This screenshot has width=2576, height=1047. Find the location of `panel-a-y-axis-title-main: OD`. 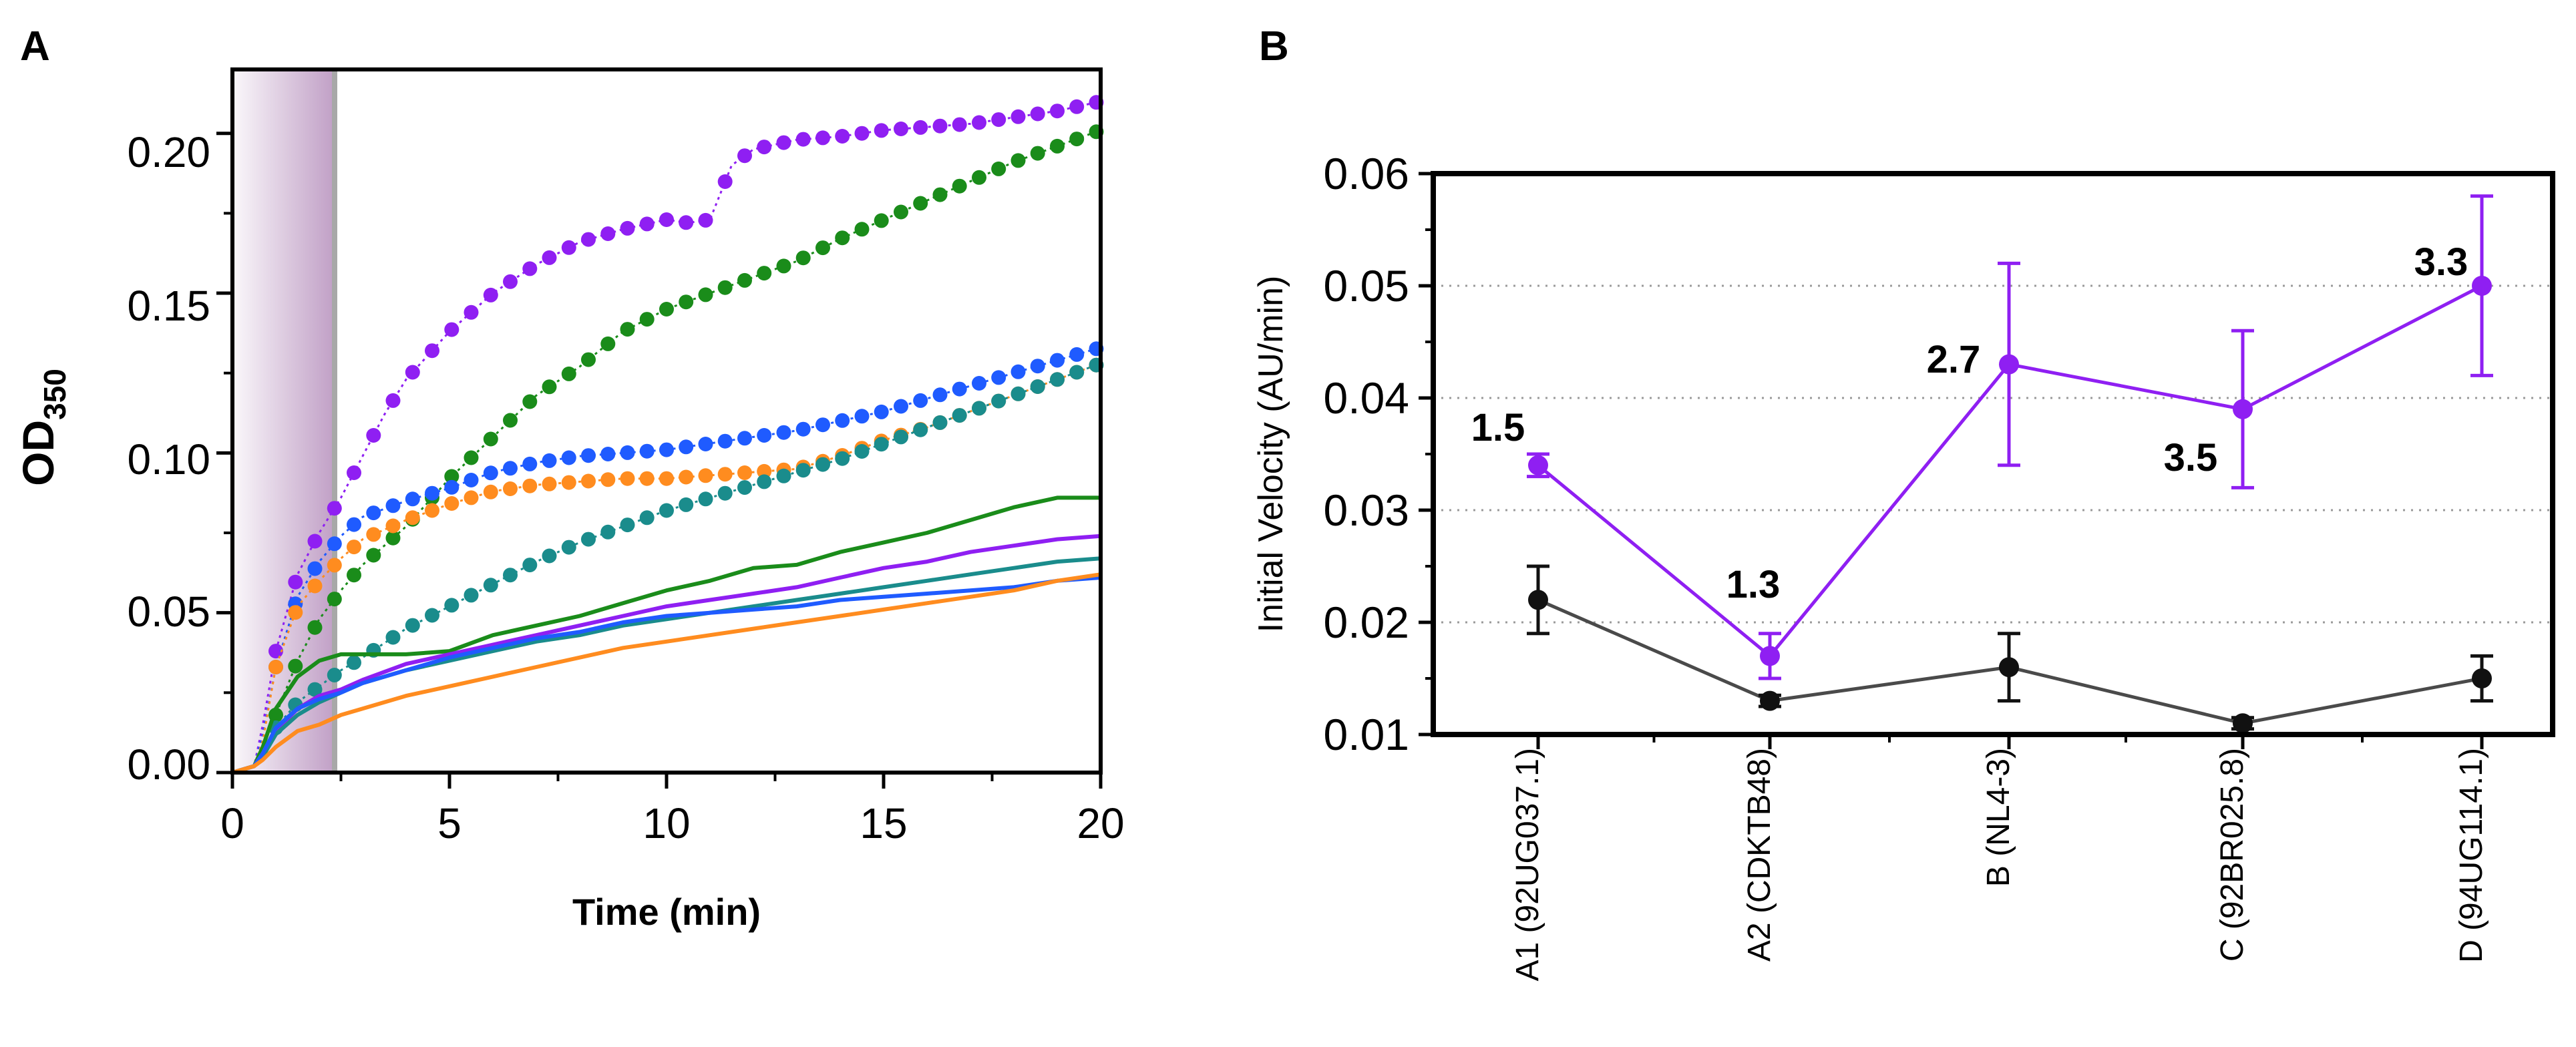

panel-a-y-axis-title-main: OD is located at coordinates (38, 453).